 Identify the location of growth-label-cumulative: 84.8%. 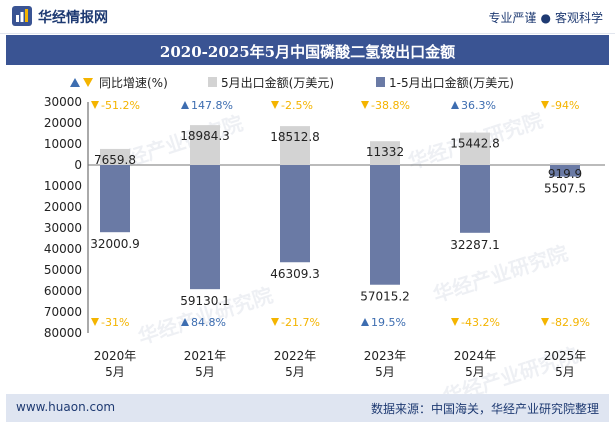
(208, 322).